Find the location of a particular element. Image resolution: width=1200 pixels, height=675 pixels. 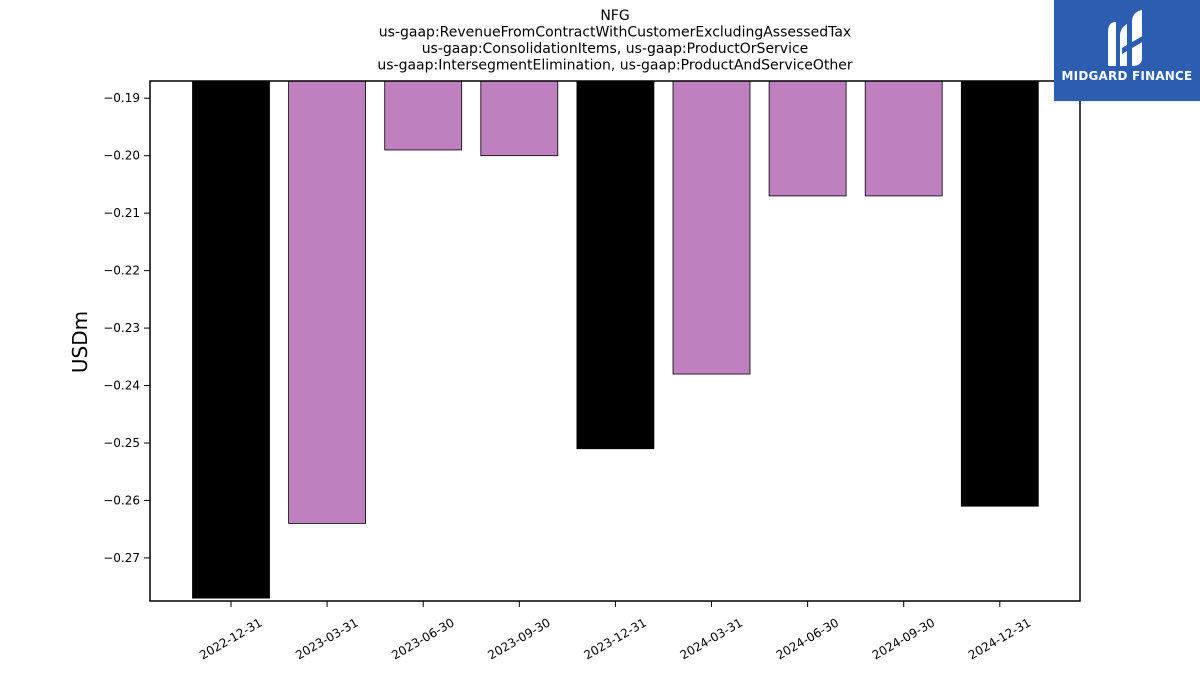

logo-text: MIDGARD FINANCE is located at coordinates (1127, 76).